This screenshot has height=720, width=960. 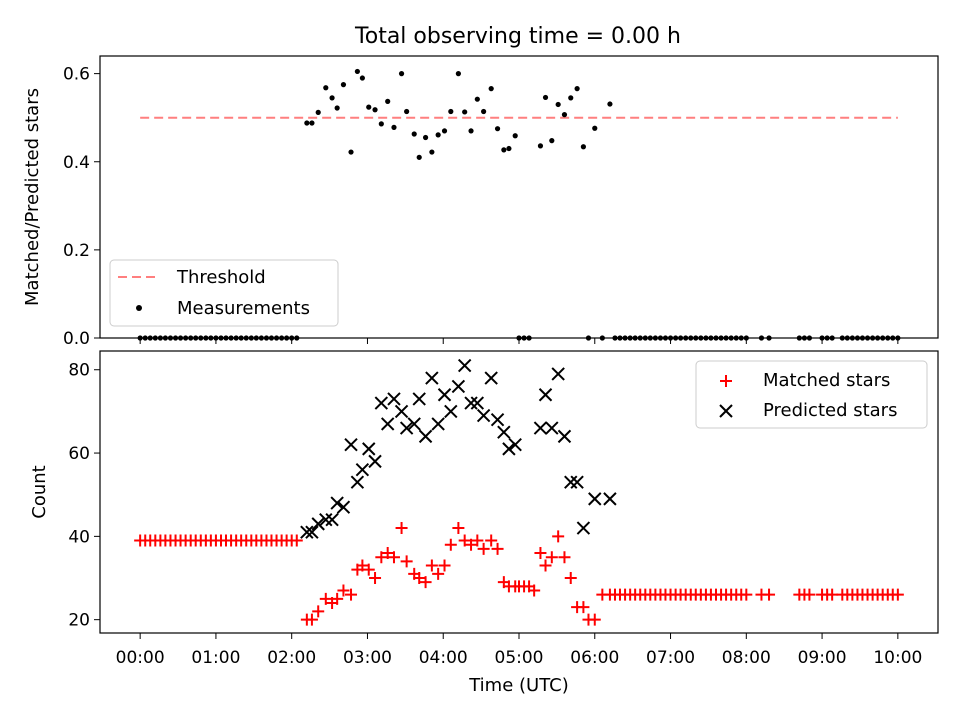 I want to click on legend-predicted-label: Predicted stars, so click(x=830, y=410).